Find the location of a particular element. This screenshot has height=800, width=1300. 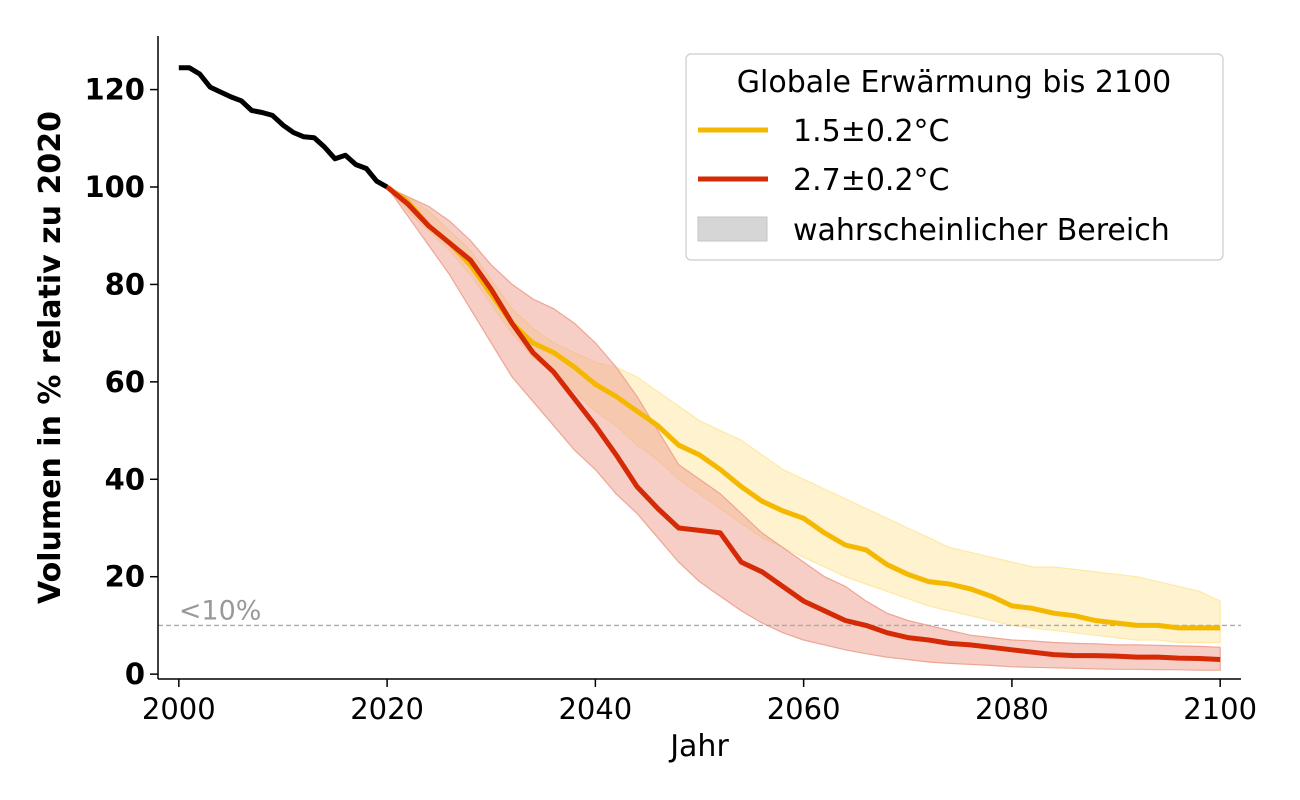

legend-range-label: wahrscheinlicher Bereich is located at coordinates (981, 230).